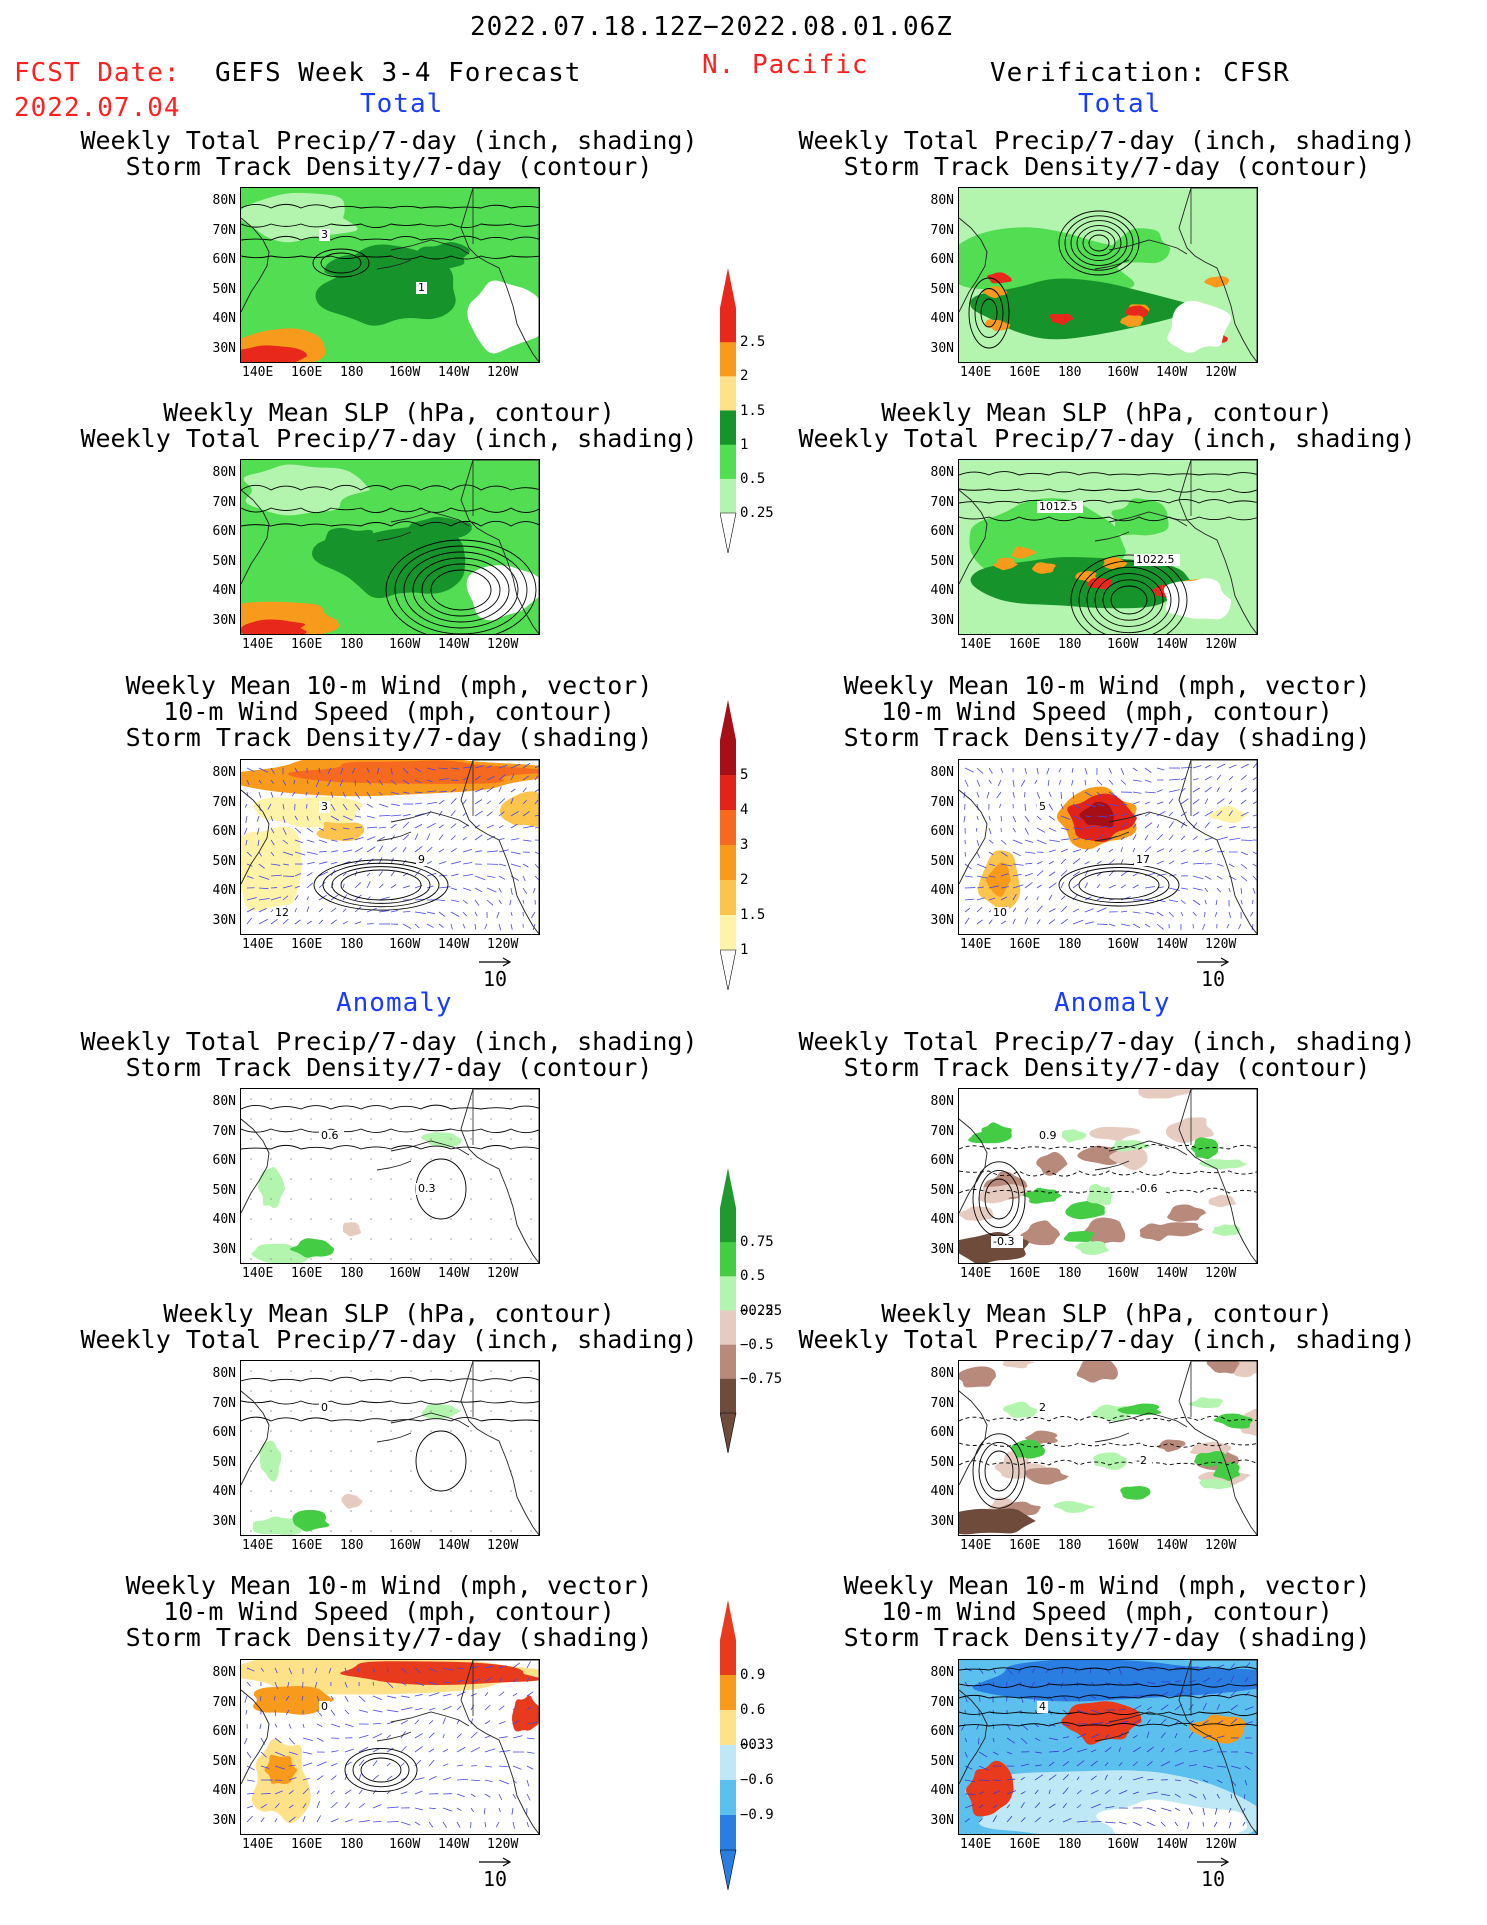 The image size is (1487, 1925). I want to click on north-america-coastline, so click(499, 1448).